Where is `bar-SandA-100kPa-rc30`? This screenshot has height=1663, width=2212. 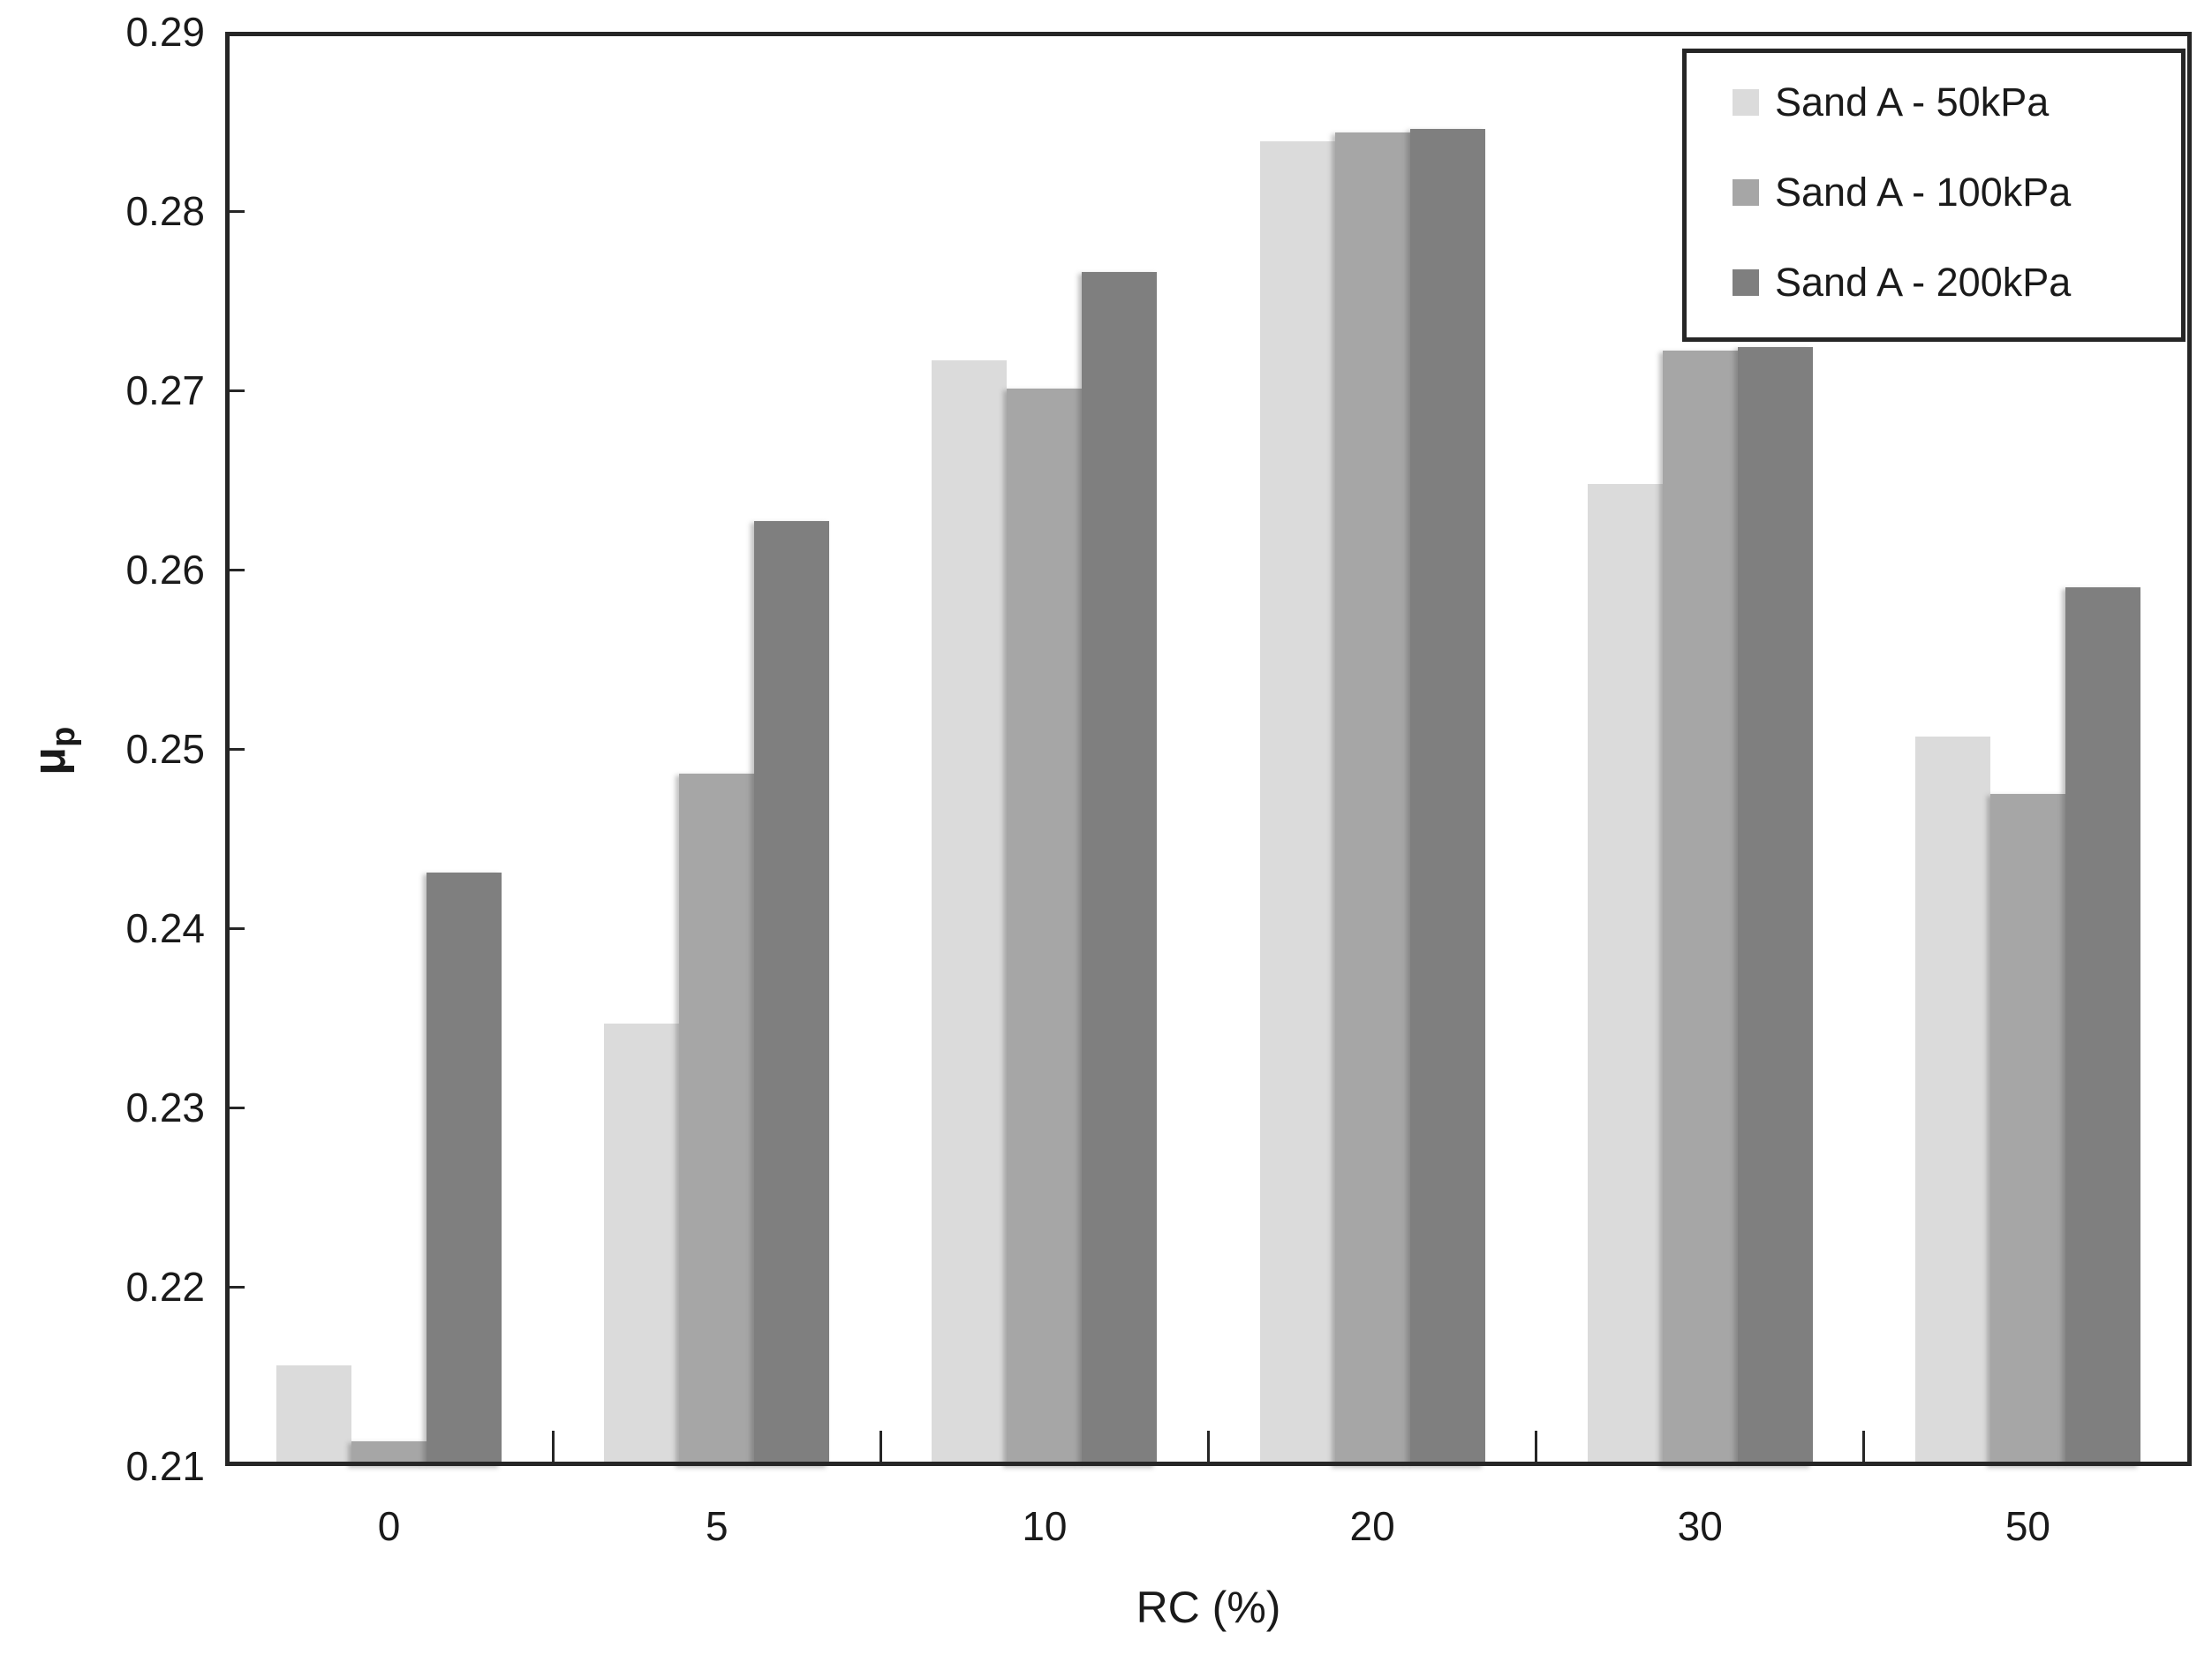 bar-SandA-100kPa-rc30 is located at coordinates (1700, 909).